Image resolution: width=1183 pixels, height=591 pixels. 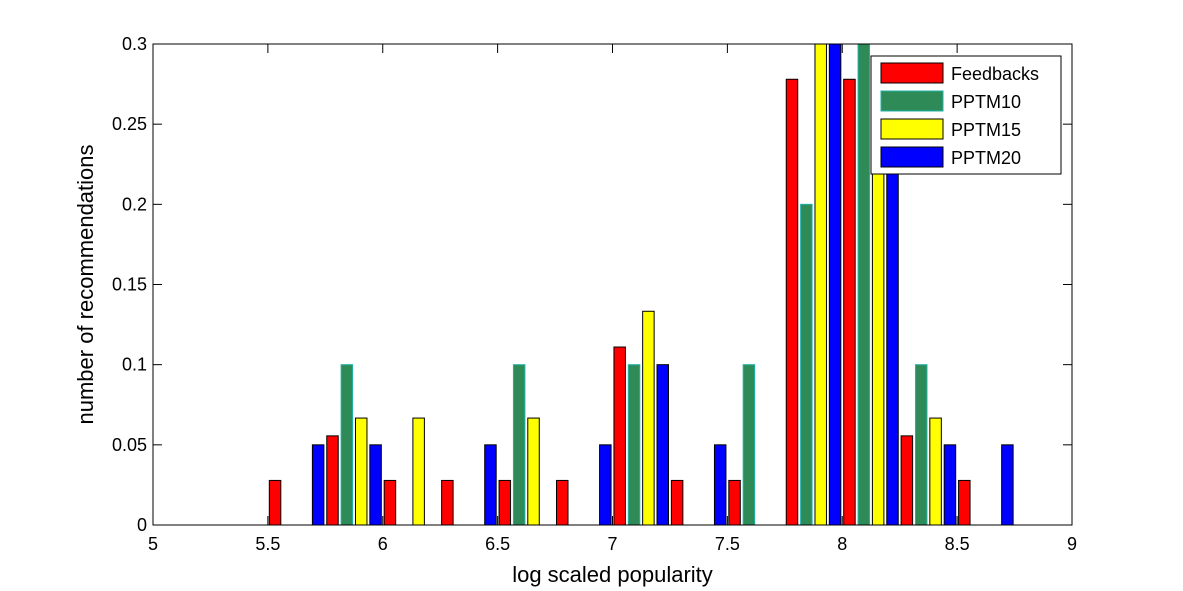 I want to click on legend-label-feedbacks: Feedbacks, so click(x=995, y=74).